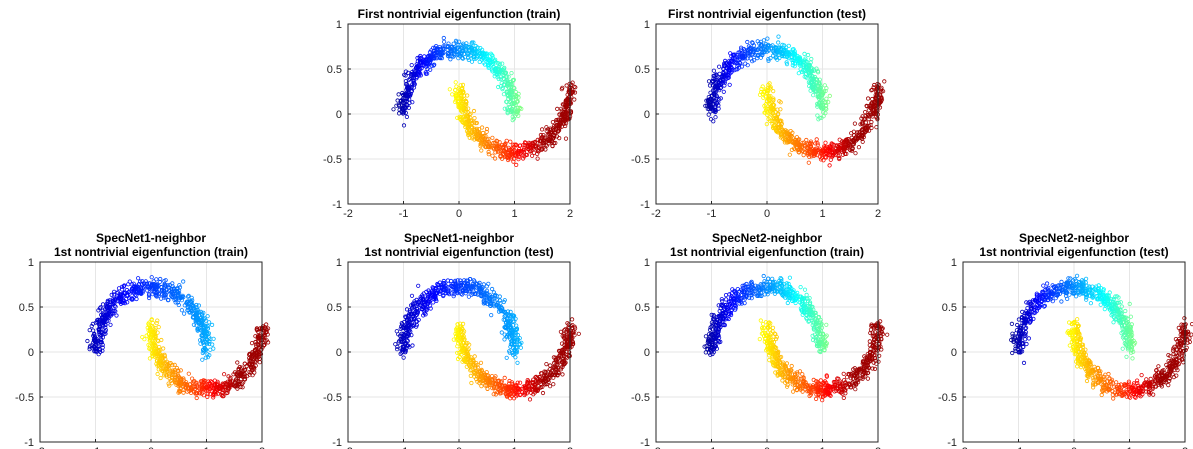 This screenshot has width=1193, height=449. I want to click on chart-title: SpecNet1-neighbor, so click(459, 238).